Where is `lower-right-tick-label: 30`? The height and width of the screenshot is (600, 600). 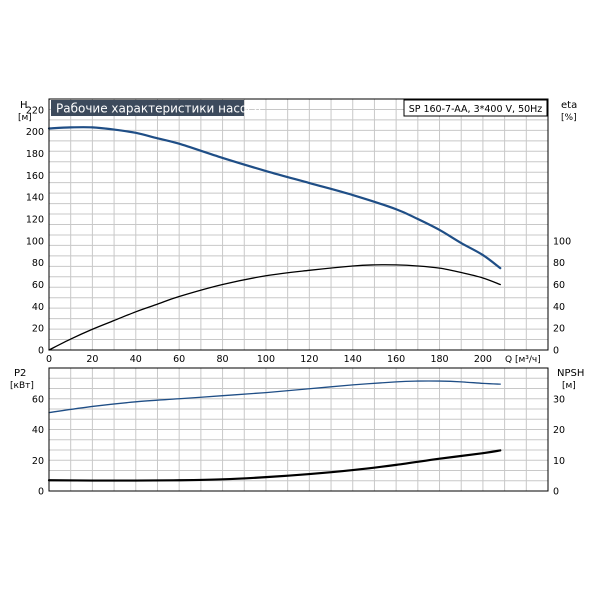 lower-right-tick-label: 30 is located at coordinates (559, 399).